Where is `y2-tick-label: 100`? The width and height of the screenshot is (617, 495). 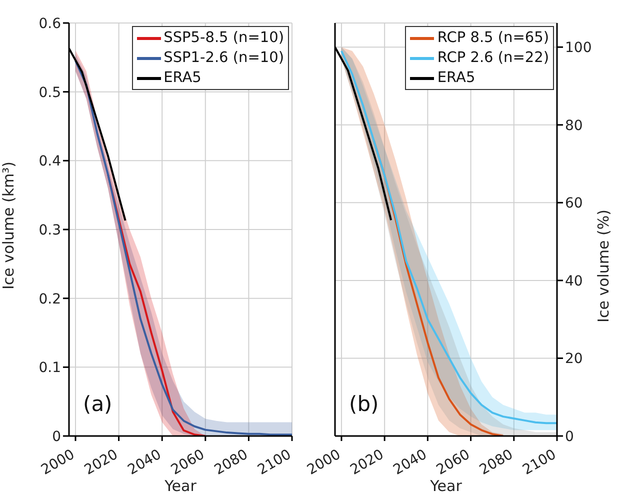
y2-tick-label: 100 is located at coordinates (578, 48).